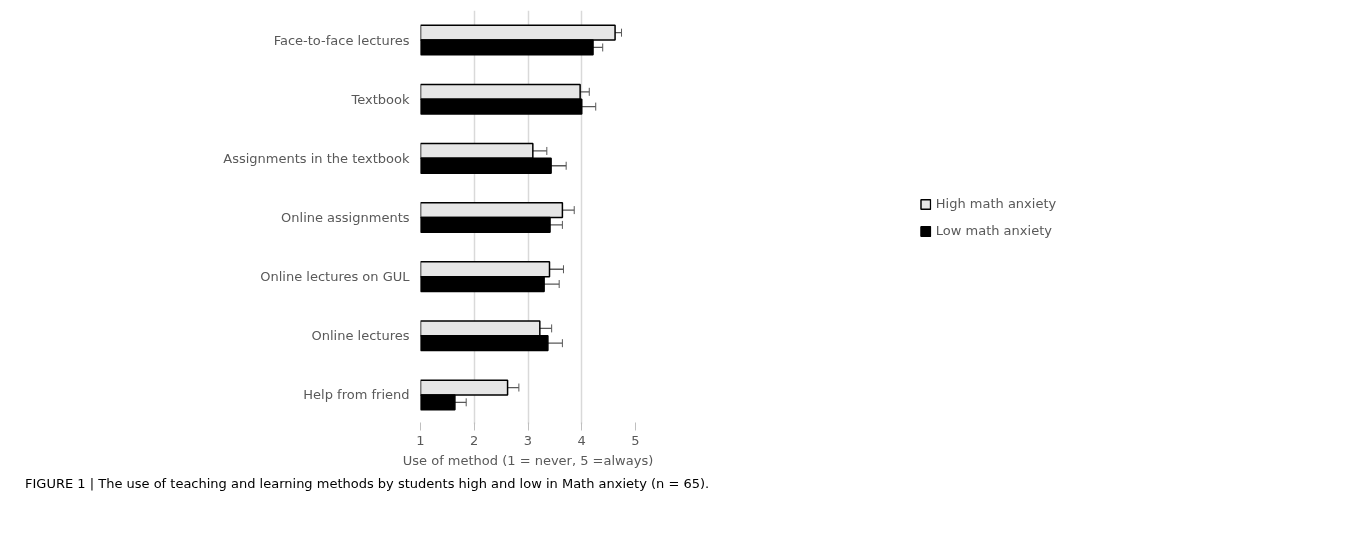  Describe the element at coordinates (528, 440) in the screenshot. I see `x-tick-label: 3` at that location.